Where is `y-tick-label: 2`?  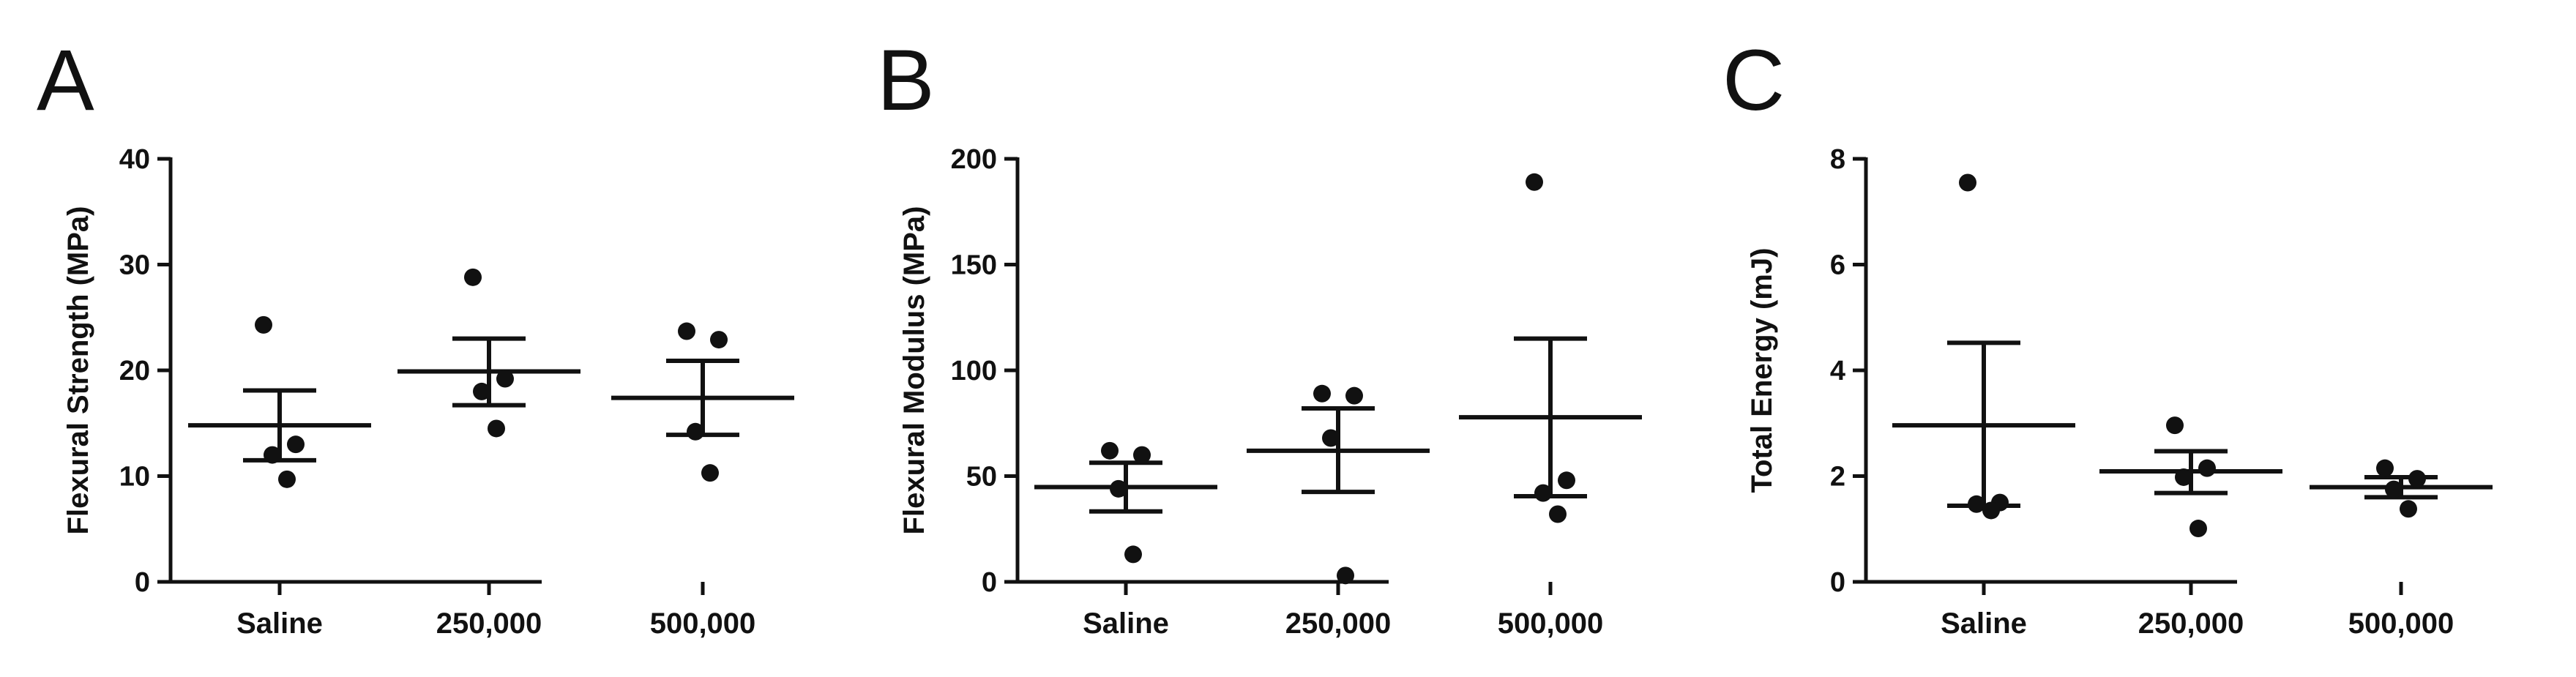 y-tick-label: 2 is located at coordinates (1837, 477).